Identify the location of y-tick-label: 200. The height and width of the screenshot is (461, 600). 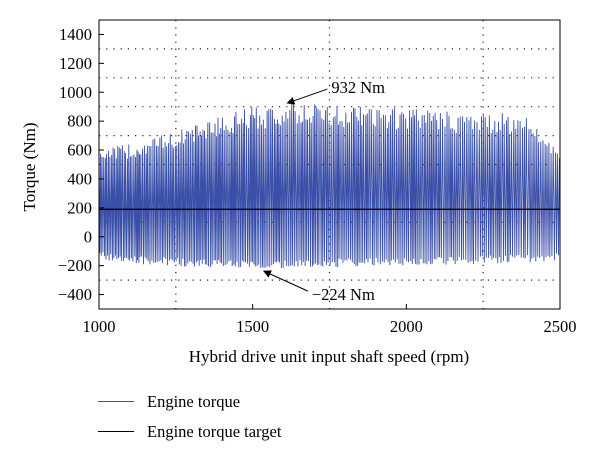
(79, 207).